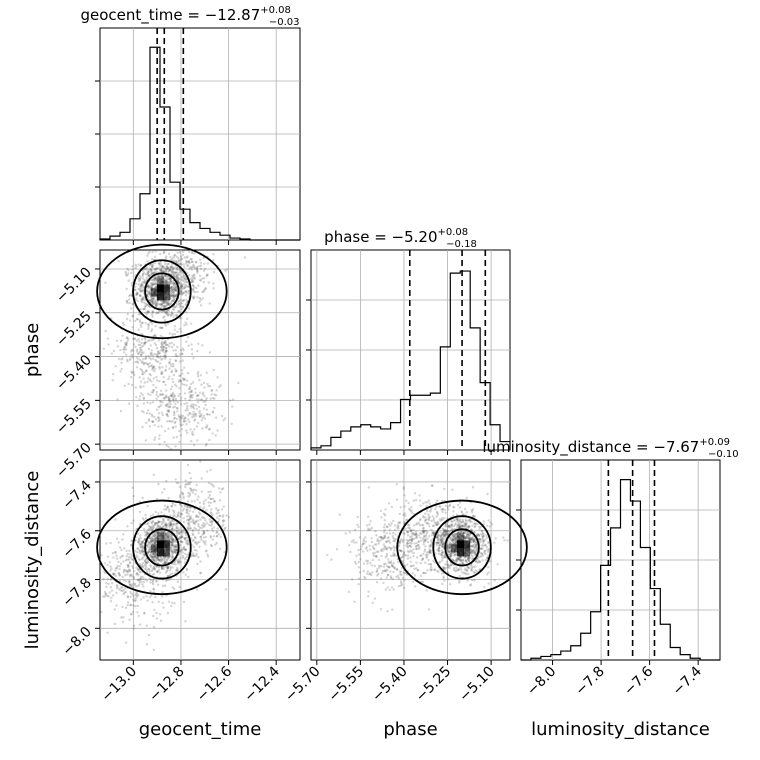 This screenshot has width=760, height=760. What do you see at coordinates (76, 592) in the screenshot?
I see `y-tick-label: −7.8` at bounding box center [76, 592].